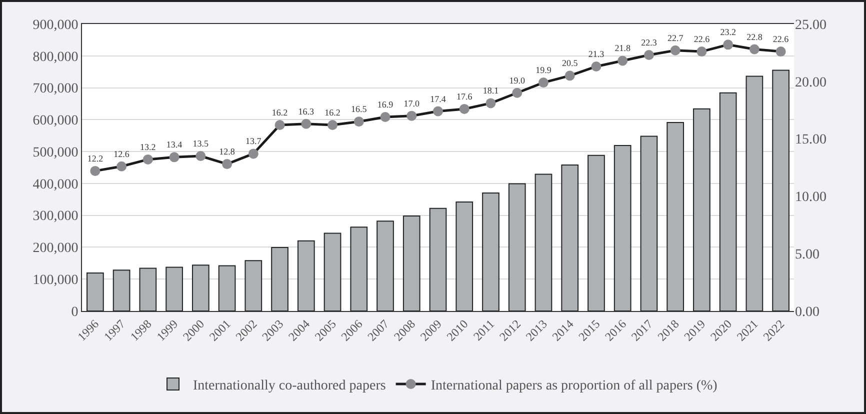 The image size is (866, 414). What do you see at coordinates (201, 143) in the screenshot?
I see `data-label: 13.5` at bounding box center [201, 143].